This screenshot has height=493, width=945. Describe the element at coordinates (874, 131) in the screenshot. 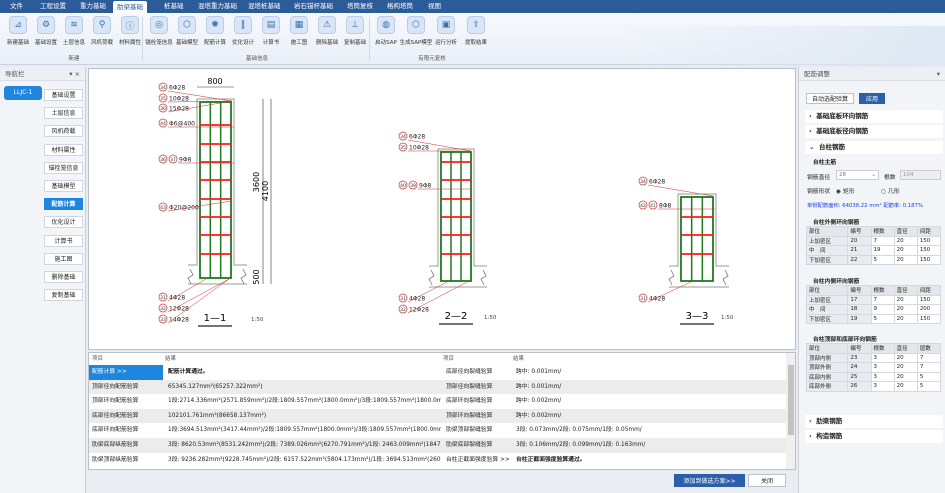

I see `section-base-radial: › 基础底板径向钢筋` at that location.